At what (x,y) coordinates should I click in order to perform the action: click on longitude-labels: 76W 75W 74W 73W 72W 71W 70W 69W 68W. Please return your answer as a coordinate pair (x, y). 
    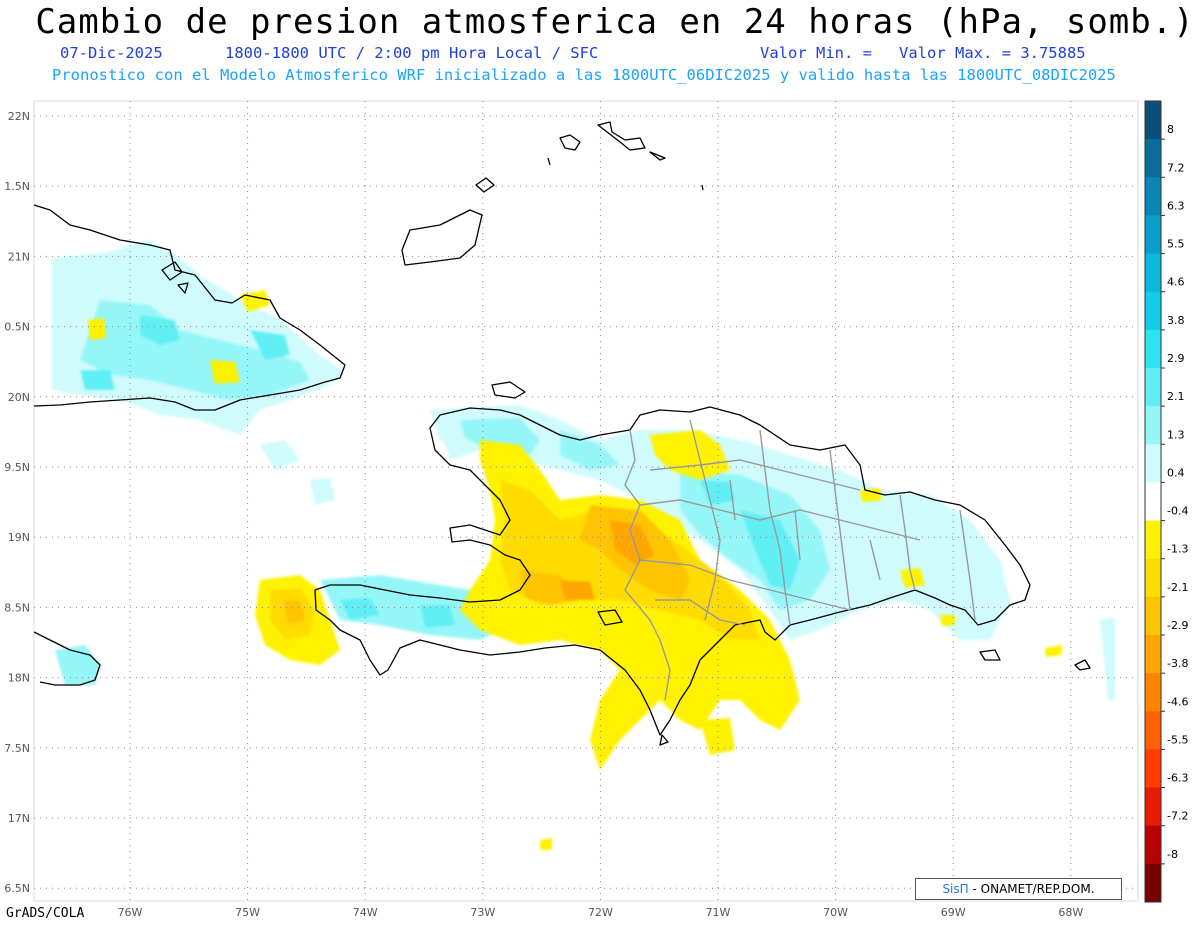
    Looking at the image, I should click on (601, 912).